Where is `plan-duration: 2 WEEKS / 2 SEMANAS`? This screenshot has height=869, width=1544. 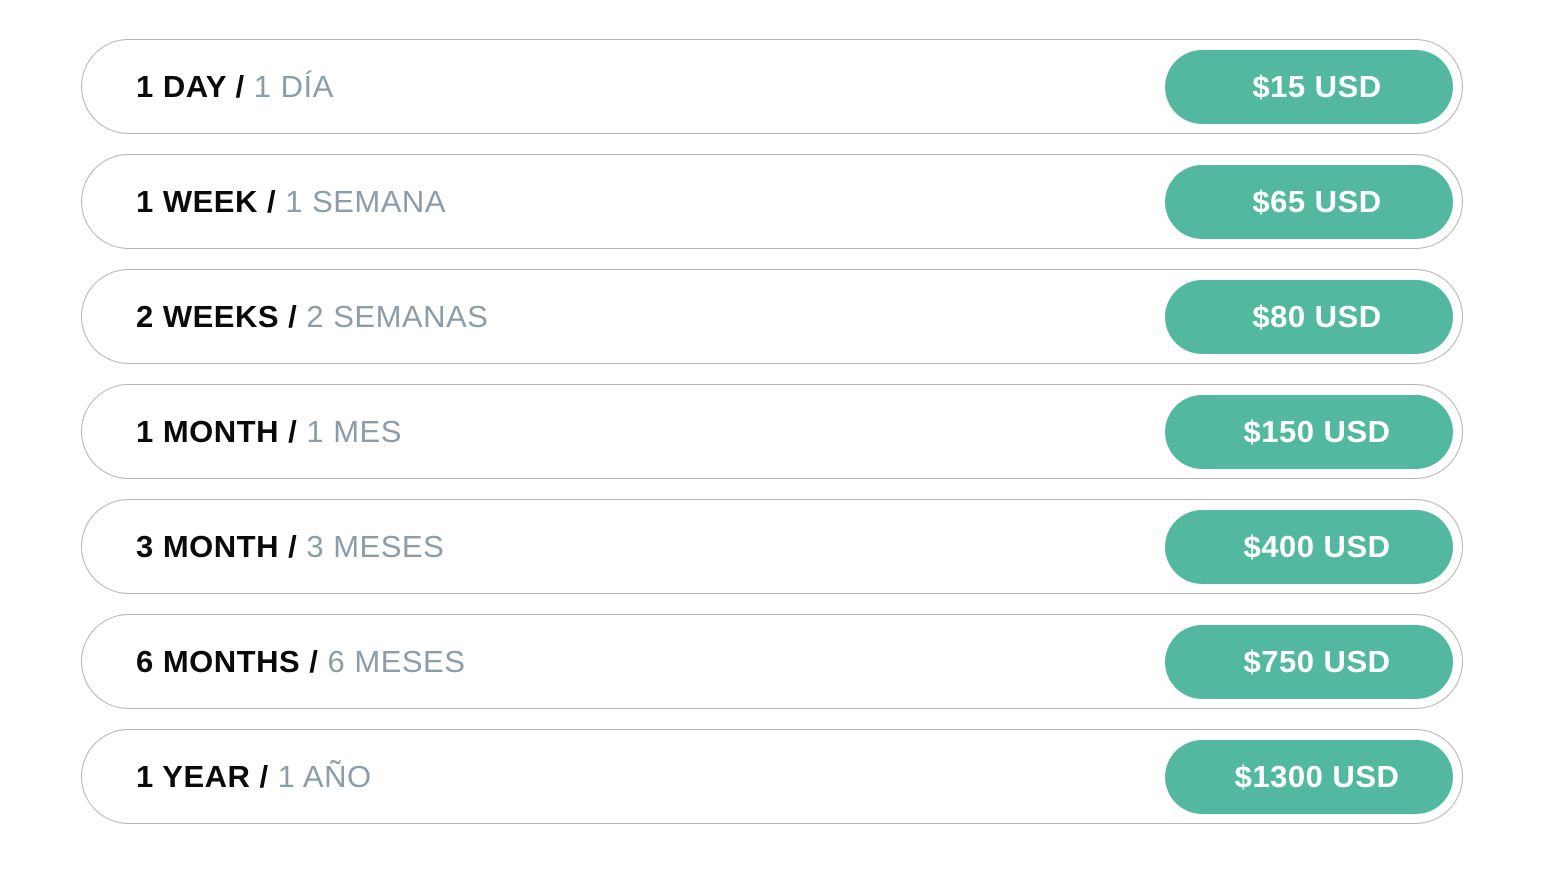 plan-duration: 2 WEEKS / 2 SEMANAS is located at coordinates (312, 316).